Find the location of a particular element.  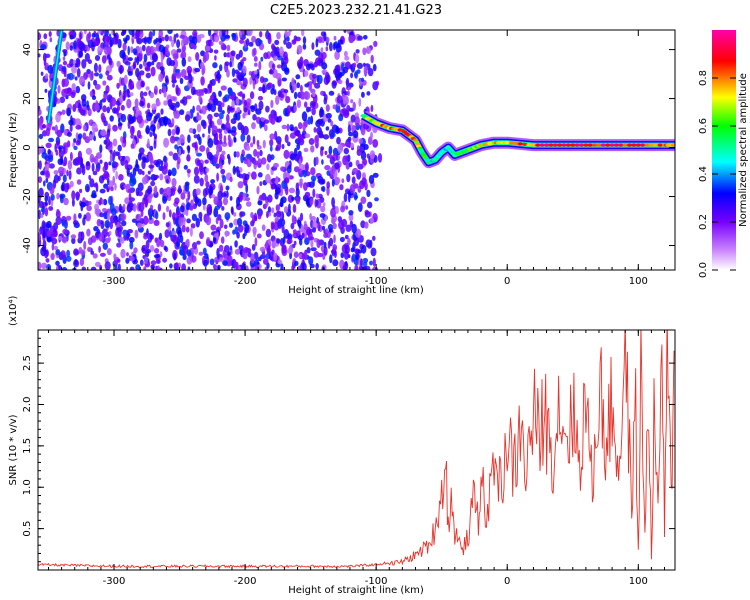

colorbar-label: Normalized spectral amplitude is located at coordinates (743, 150).